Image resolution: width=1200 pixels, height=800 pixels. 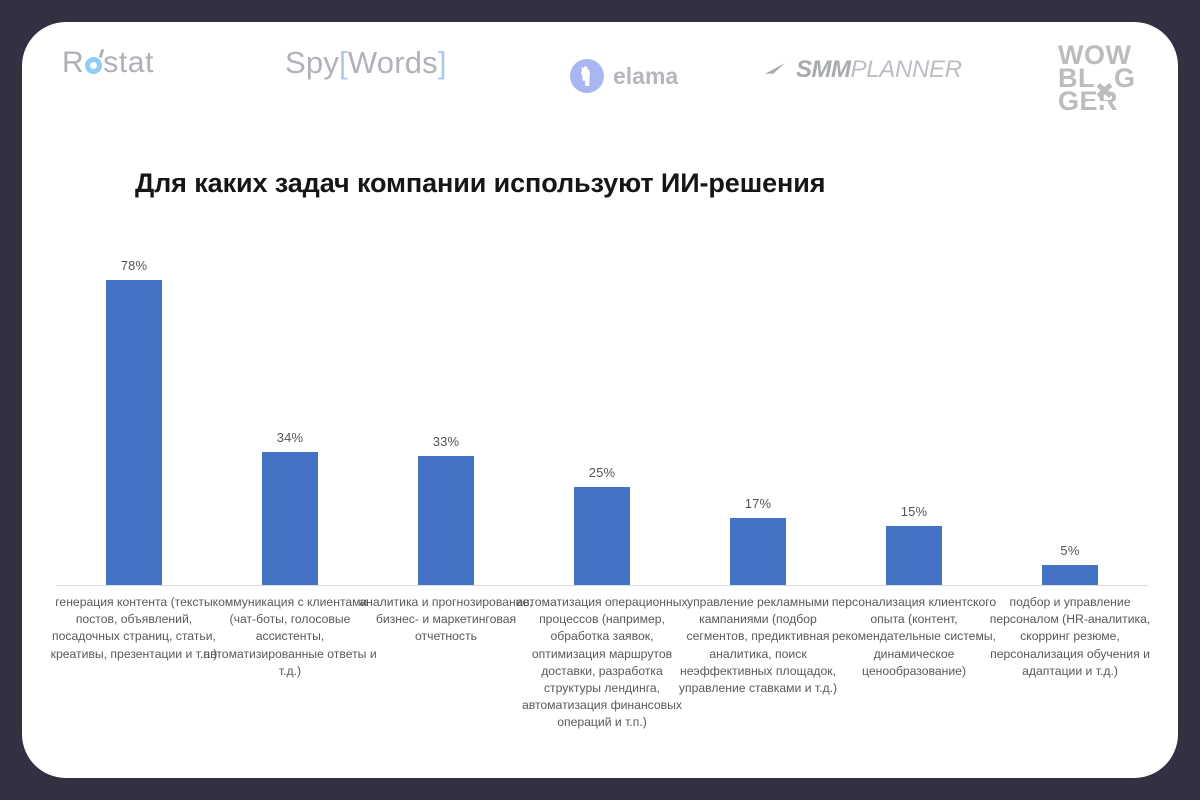 I want to click on bar-value-label: 15%, so click(x=914, y=511).